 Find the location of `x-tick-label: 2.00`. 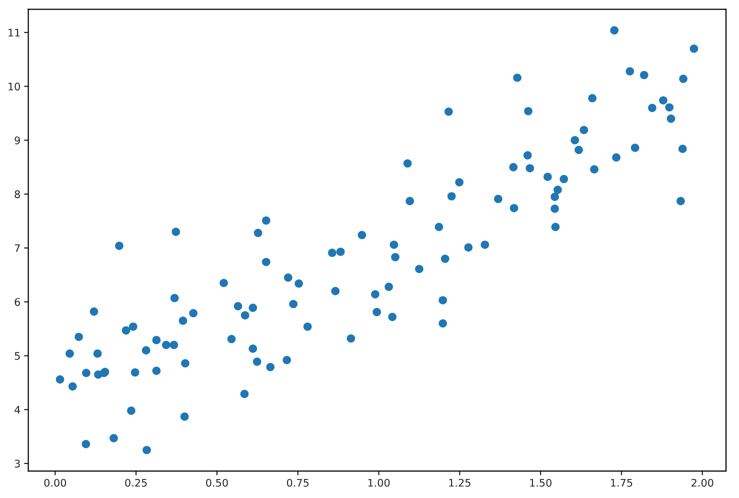

x-tick-label: 2.00 is located at coordinates (703, 482).